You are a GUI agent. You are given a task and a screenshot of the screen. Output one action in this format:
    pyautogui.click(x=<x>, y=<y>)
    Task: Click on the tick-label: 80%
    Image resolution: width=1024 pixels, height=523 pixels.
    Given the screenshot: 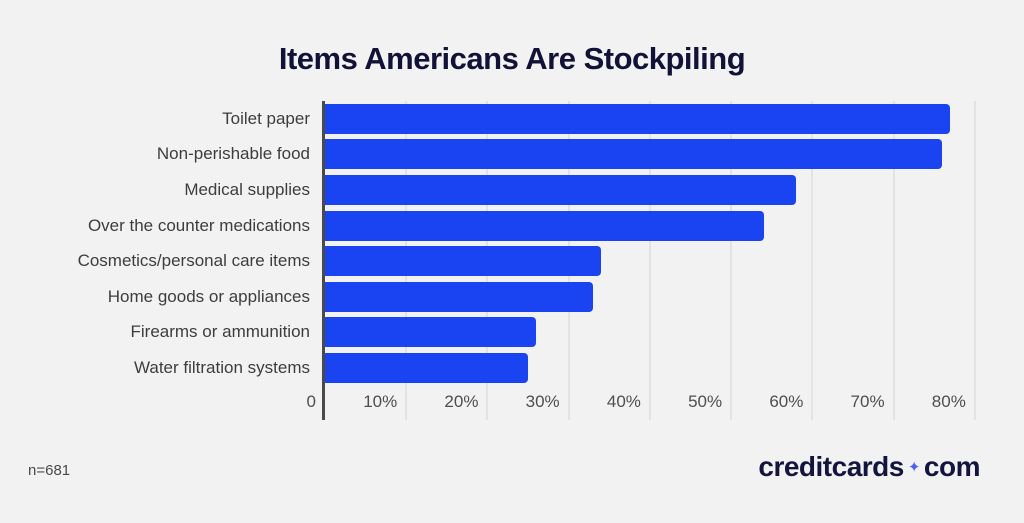 What is the action you would take?
    pyautogui.click(x=948, y=401)
    